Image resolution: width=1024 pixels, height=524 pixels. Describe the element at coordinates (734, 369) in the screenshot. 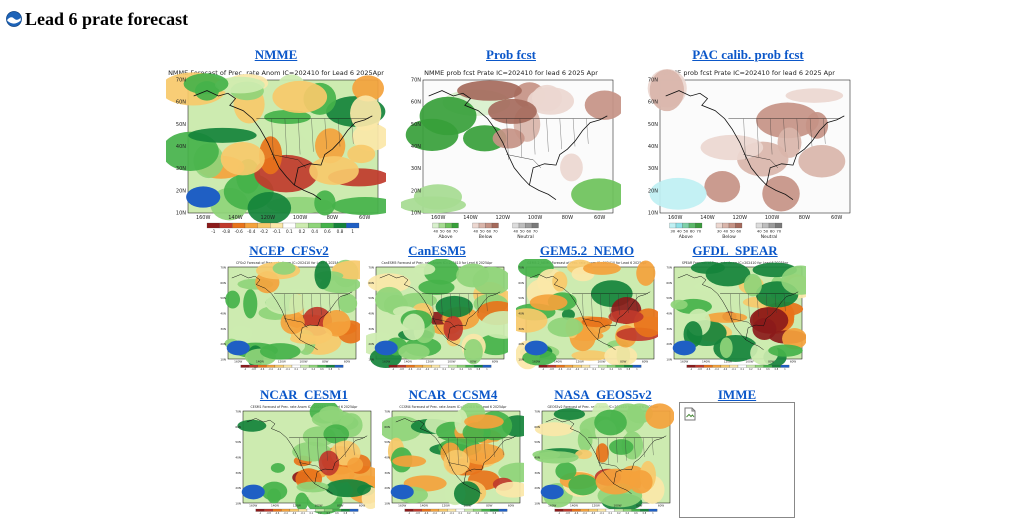

I see `legend-tick-label: -0.1` at that location.